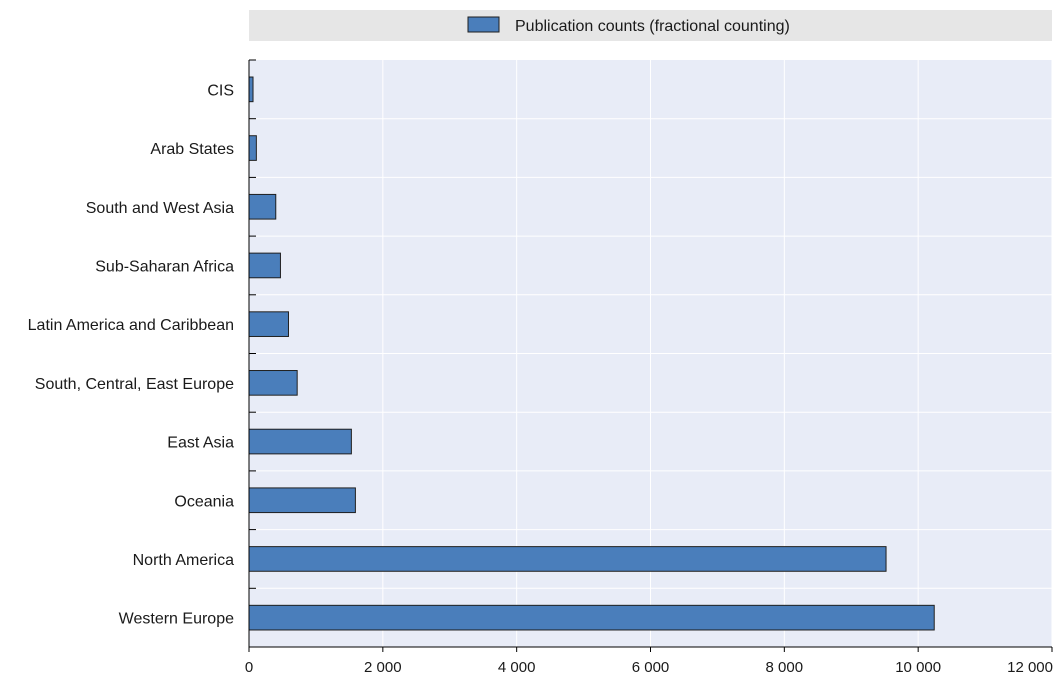 This screenshot has height=677, width=1055. What do you see at coordinates (164, 266) in the screenshot?
I see `category-label: Sub-Saharan Africa` at bounding box center [164, 266].